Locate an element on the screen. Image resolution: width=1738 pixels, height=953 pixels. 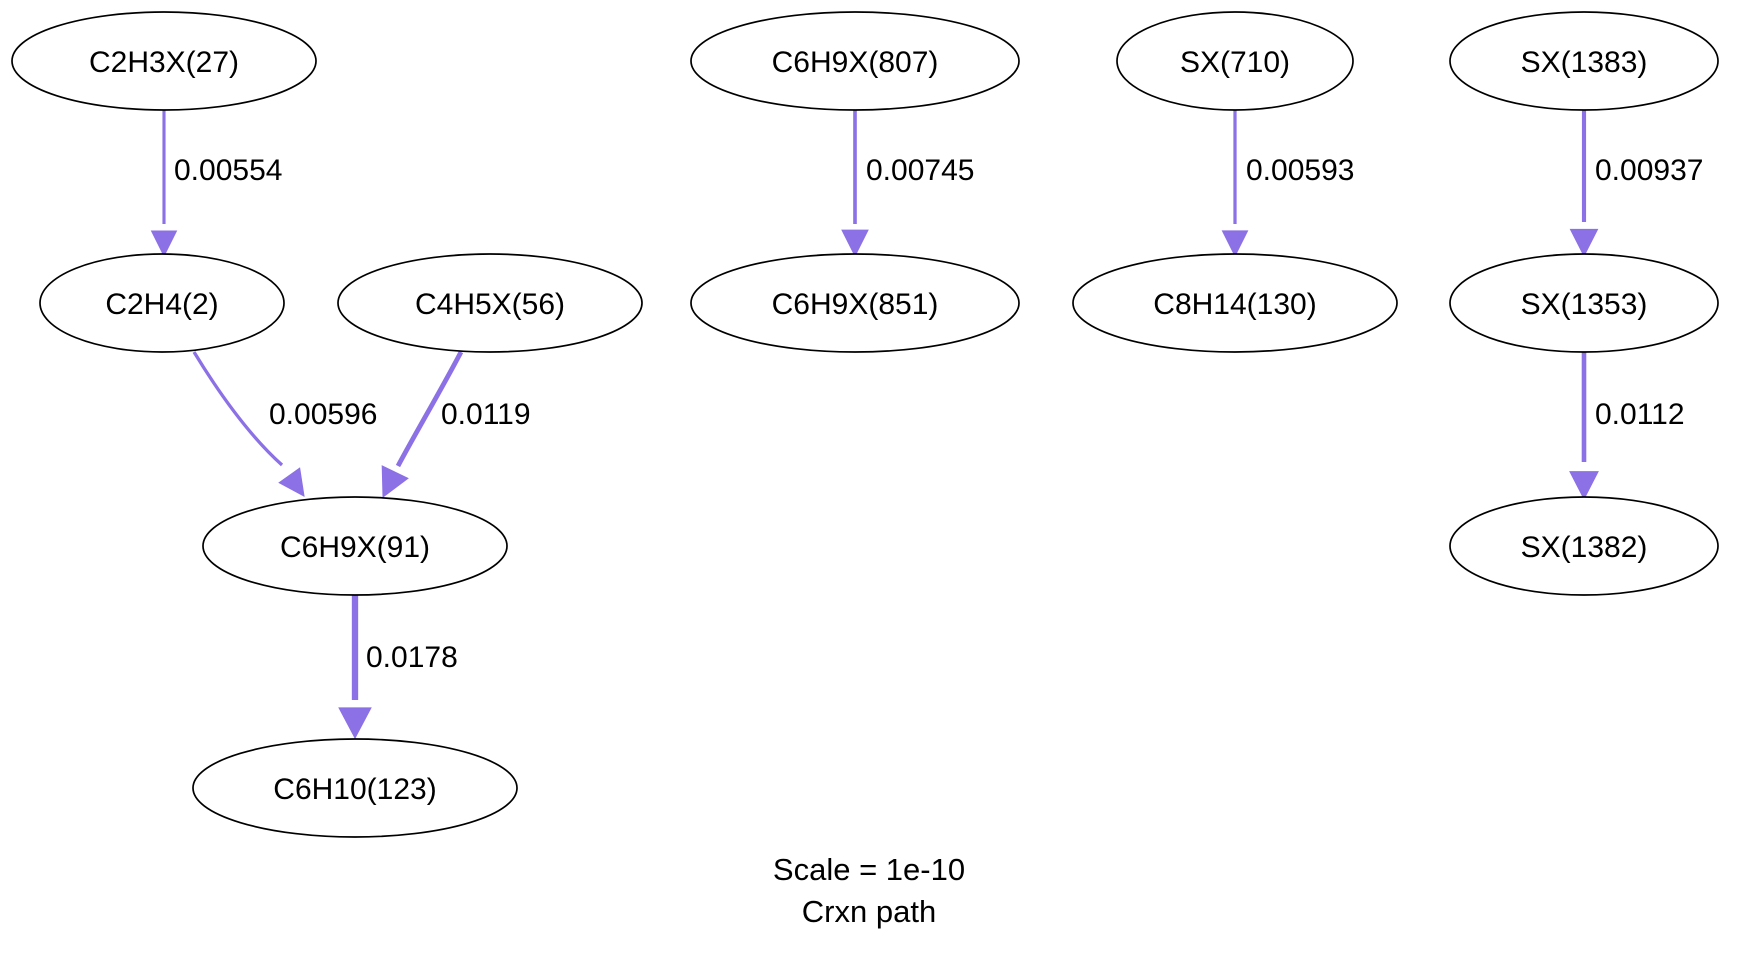
node-label: C2H4(2) is located at coordinates (161, 304).